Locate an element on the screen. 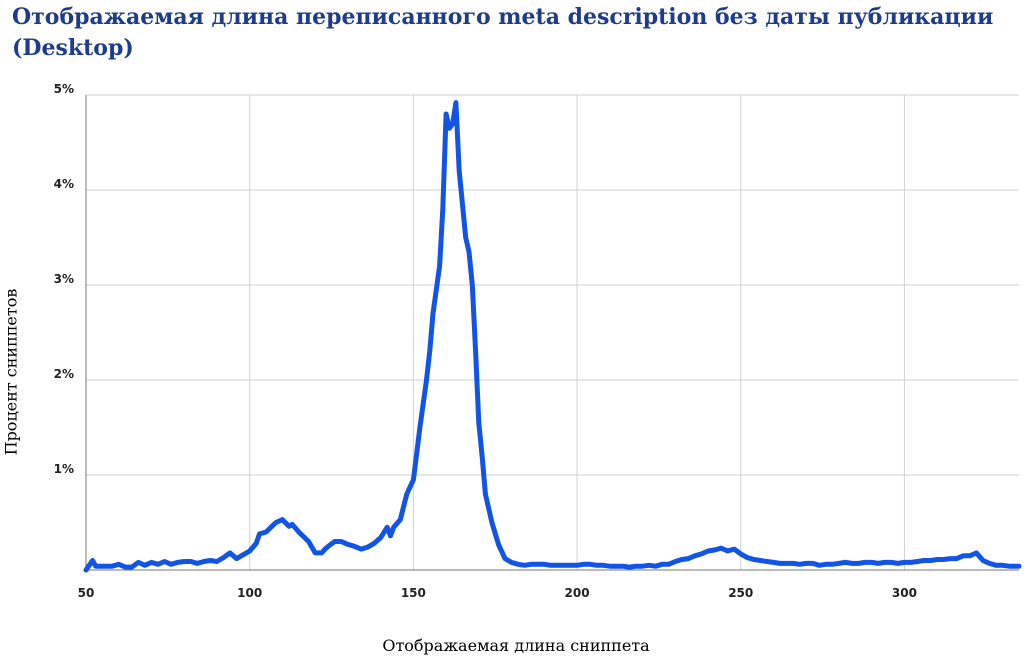  y-tick-label: 5% is located at coordinates (64, 89).